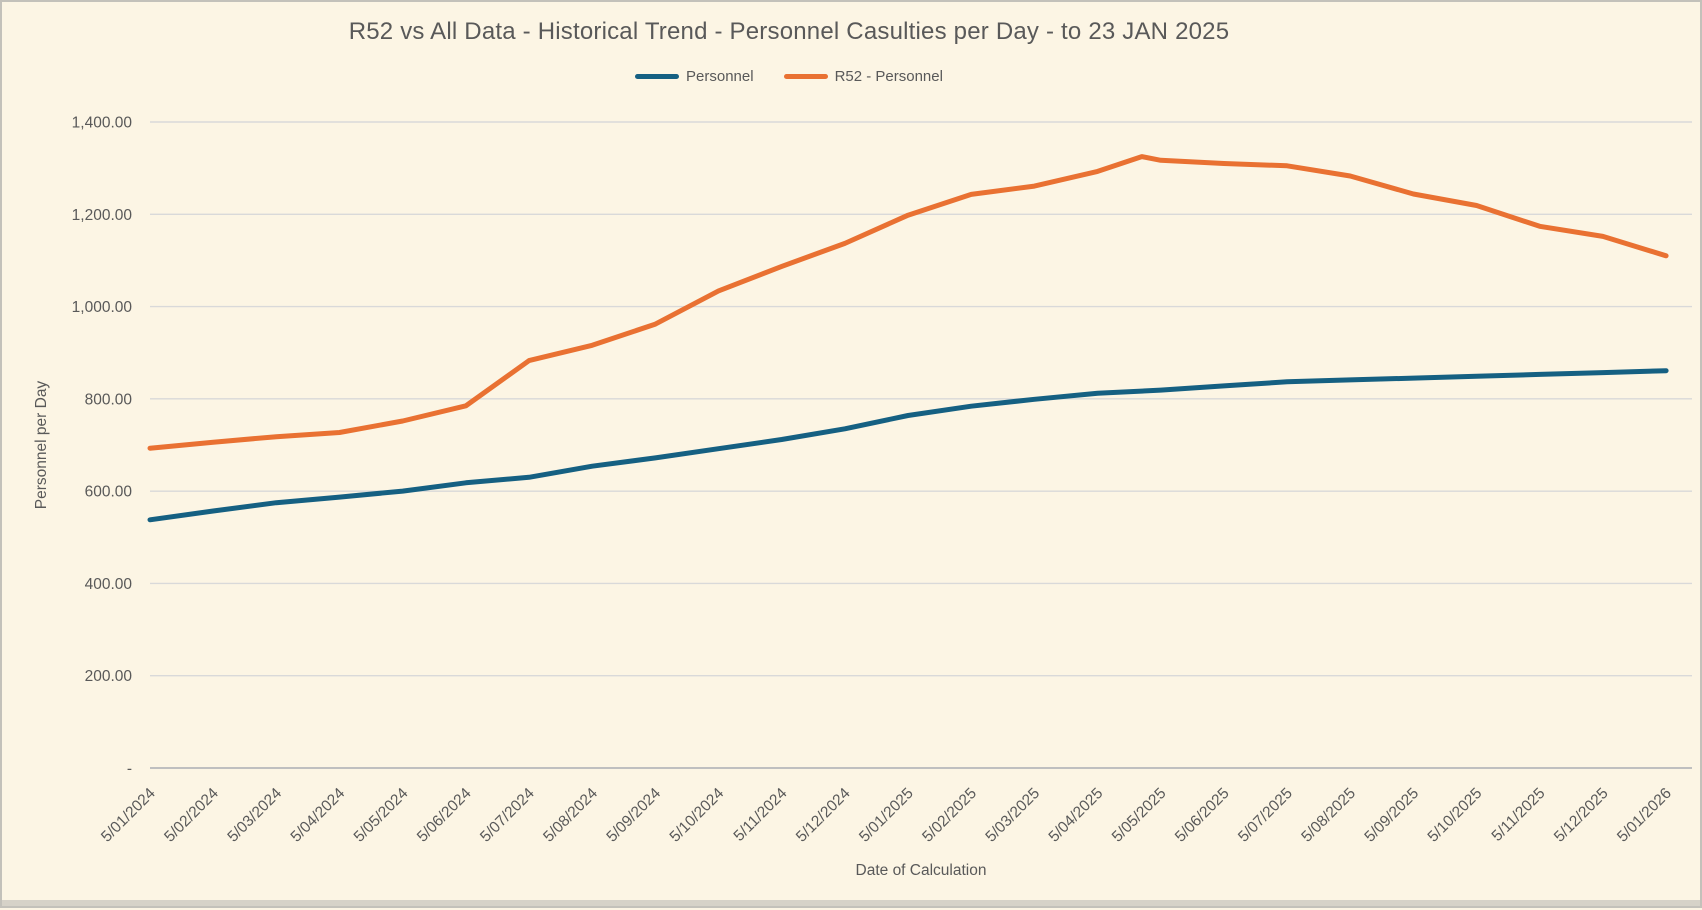 The image size is (1702, 910). I want to click on legend-item-r52-personnel: R52 - Personnel, so click(863, 76).